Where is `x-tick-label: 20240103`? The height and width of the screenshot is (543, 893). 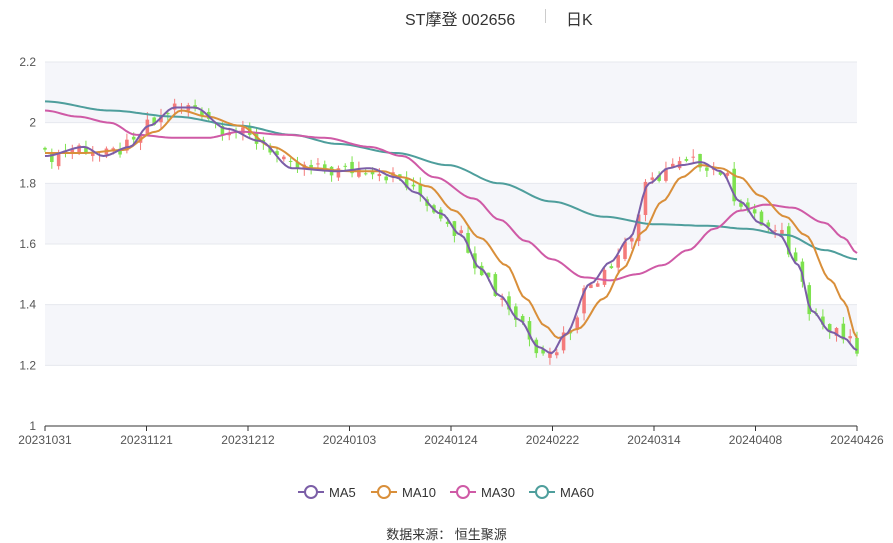
x-tick-label: 20240103 is located at coordinates (350, 440).